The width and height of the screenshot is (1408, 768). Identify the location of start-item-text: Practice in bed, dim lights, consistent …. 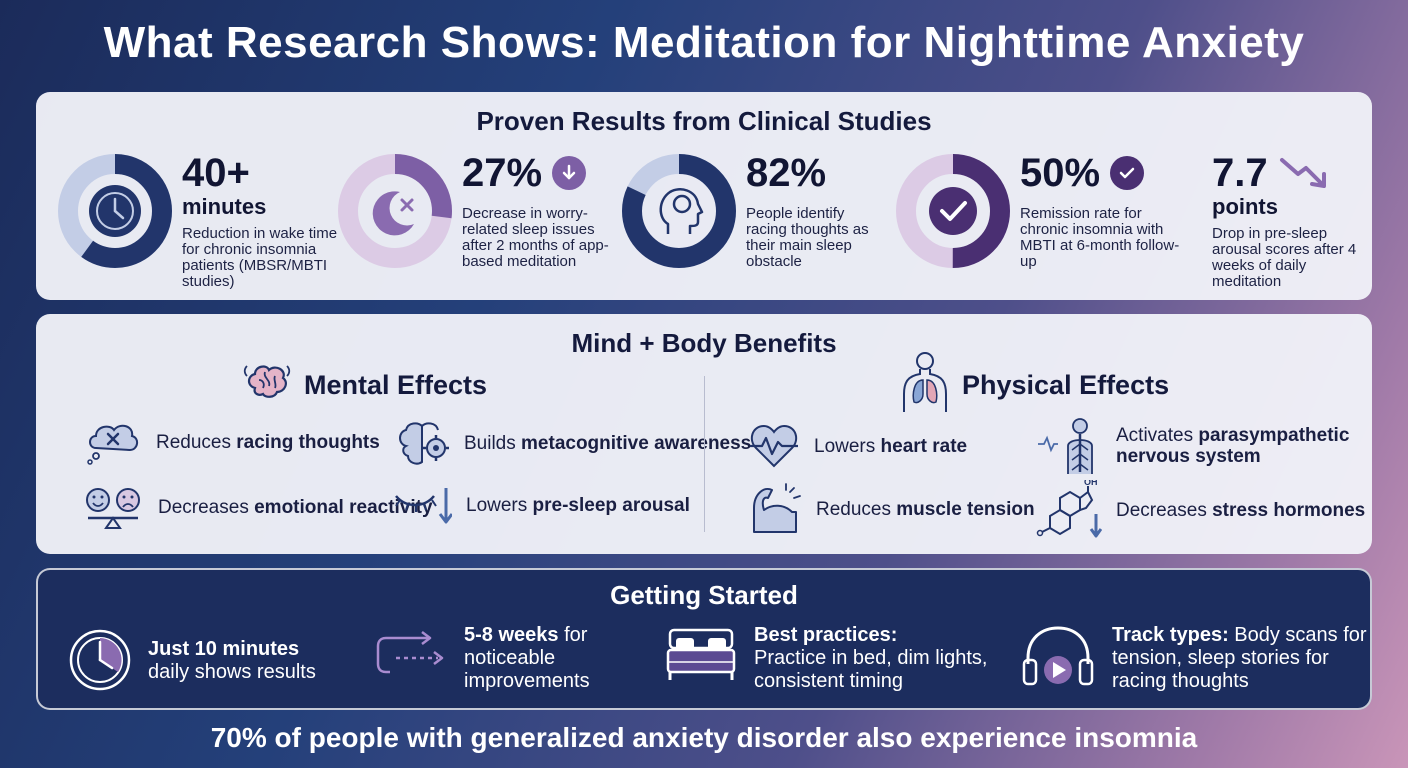
(871, 669).